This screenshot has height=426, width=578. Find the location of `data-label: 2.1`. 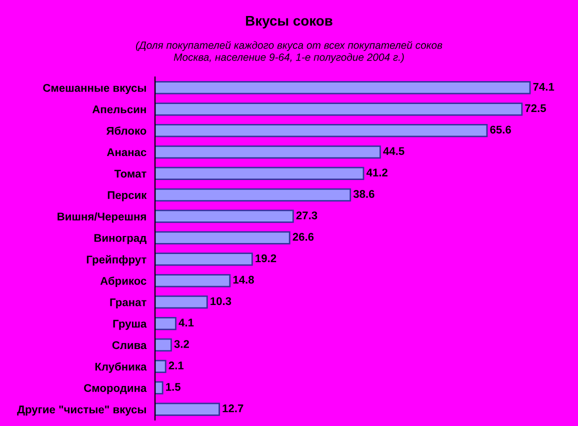

data-label: 2.1 is located at coordinates (176, 366).